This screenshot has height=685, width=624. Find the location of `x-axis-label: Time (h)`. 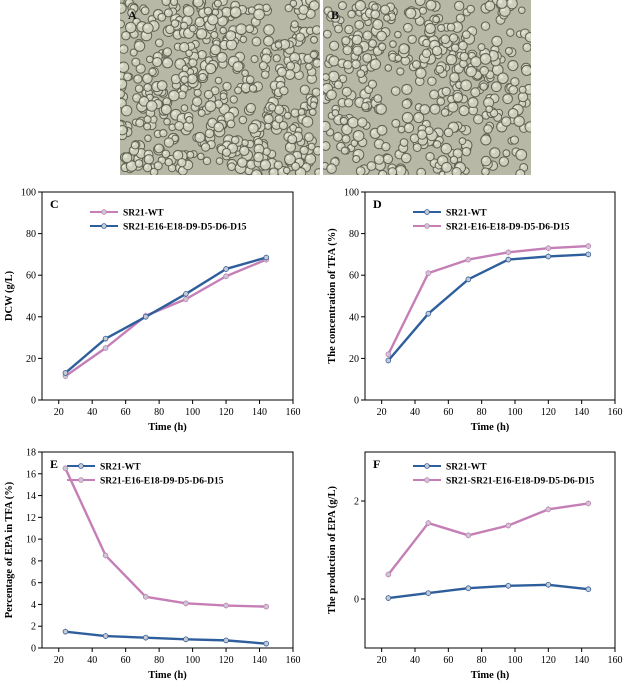

x-axis-label: Time (h) is located at coordinates (167, 675).